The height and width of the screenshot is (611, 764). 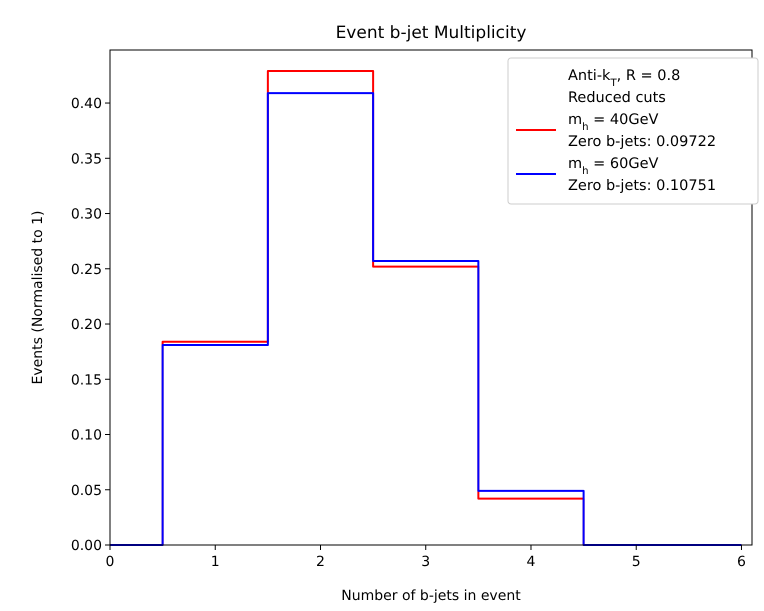 I want to click on x-tick-label: 1, so click(x=215, y=562).